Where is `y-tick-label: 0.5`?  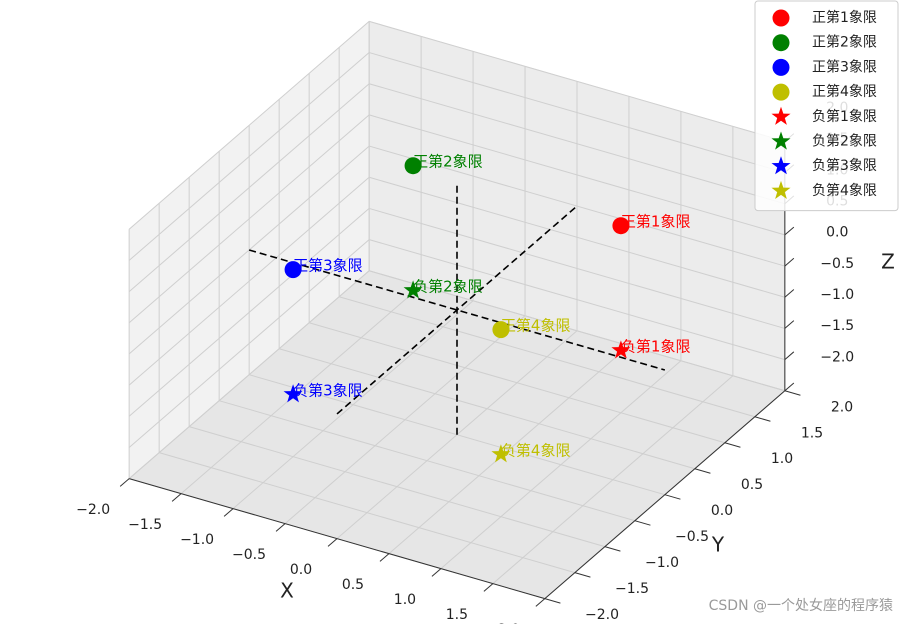 y-tick-label: 0.5 is located at coordinates (752, 485).